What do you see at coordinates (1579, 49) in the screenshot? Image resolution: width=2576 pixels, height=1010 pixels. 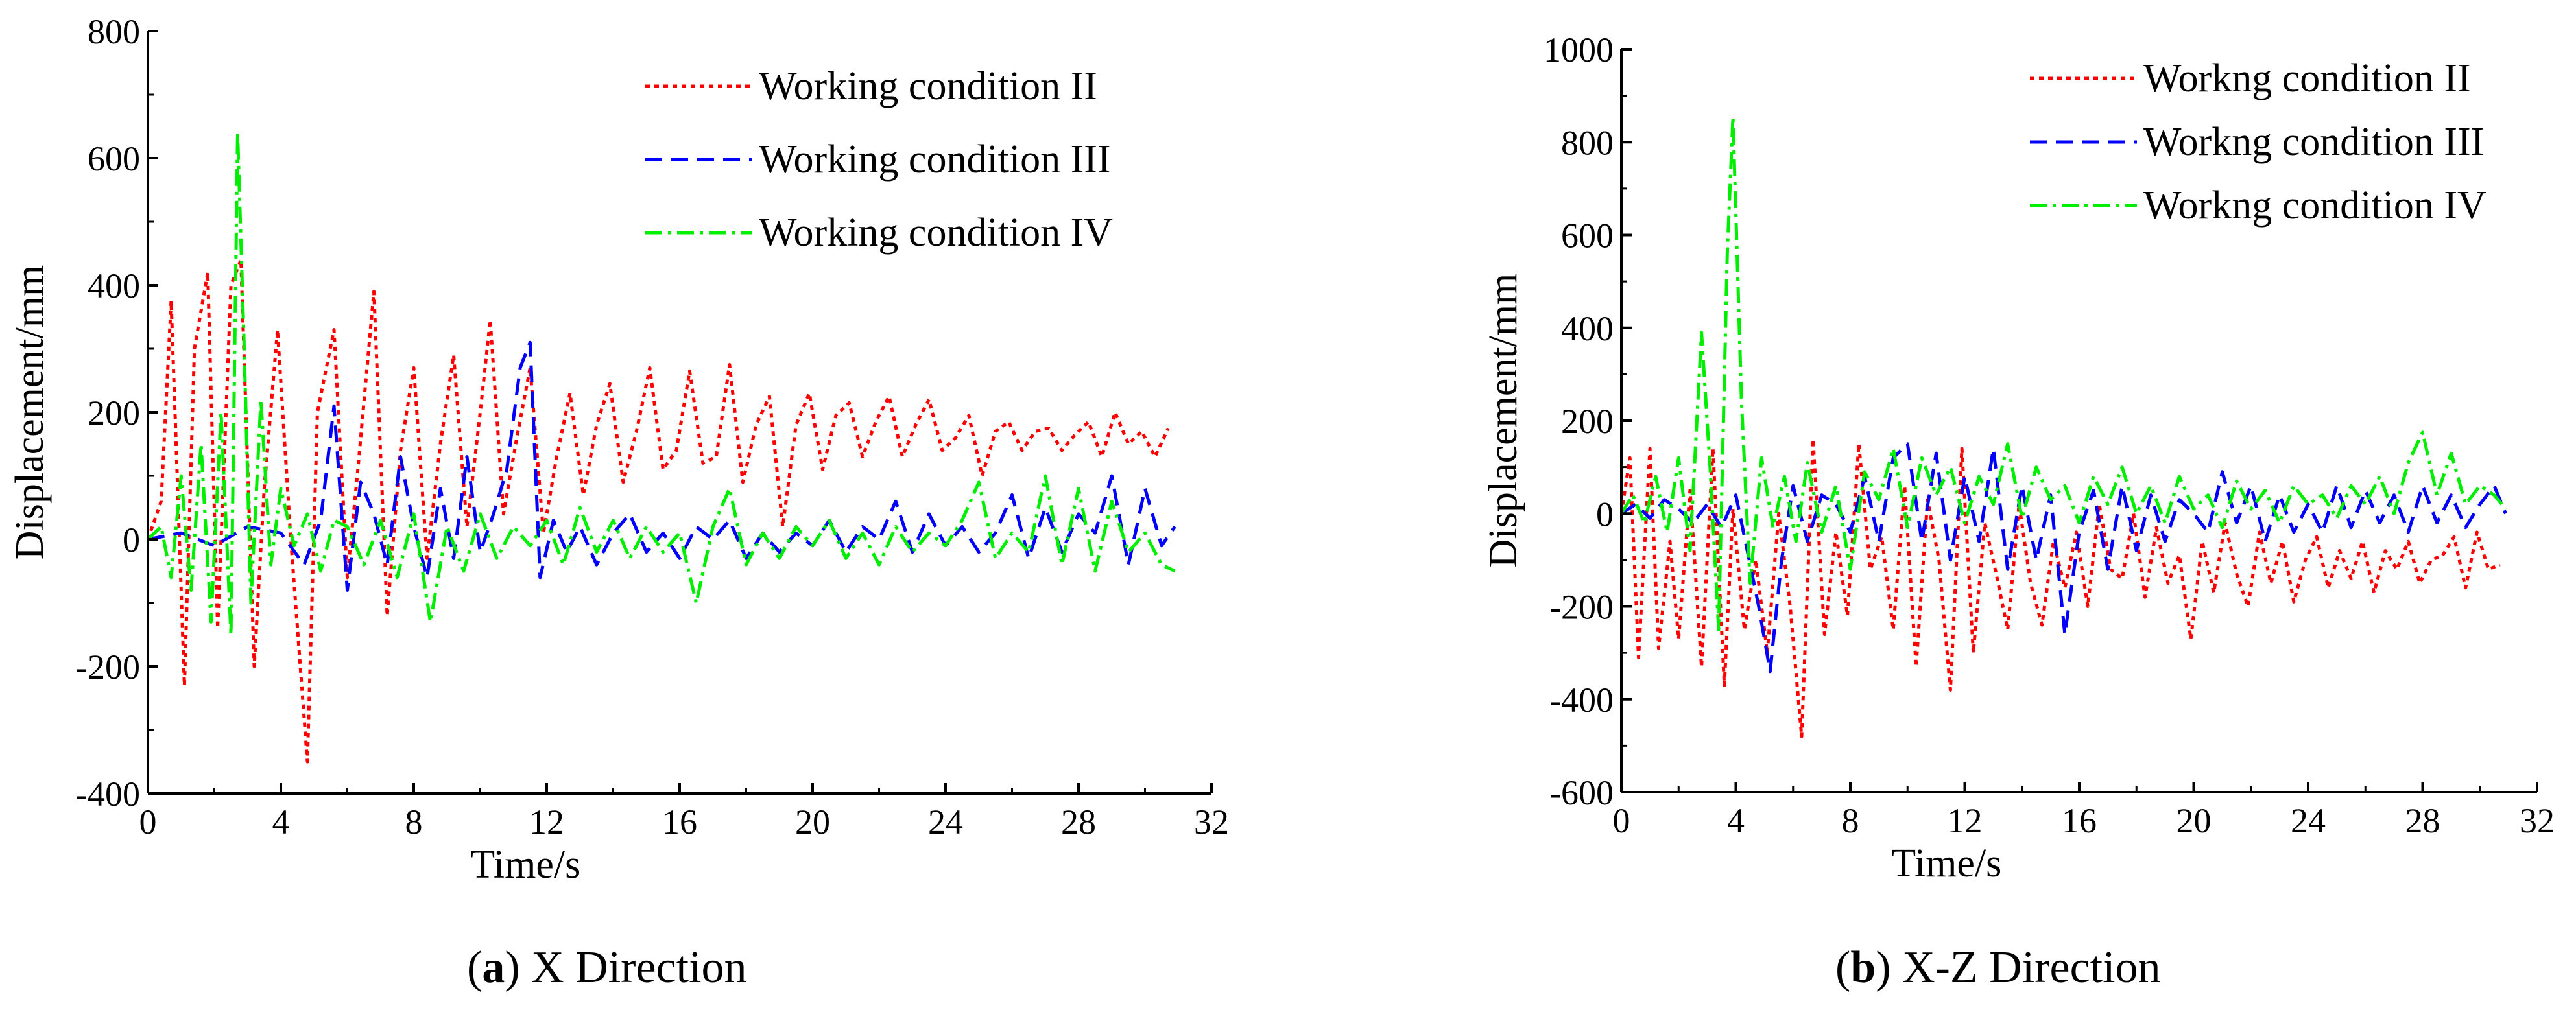 I see `y-tick-label: 1000` at bounding box center [1579, 49].